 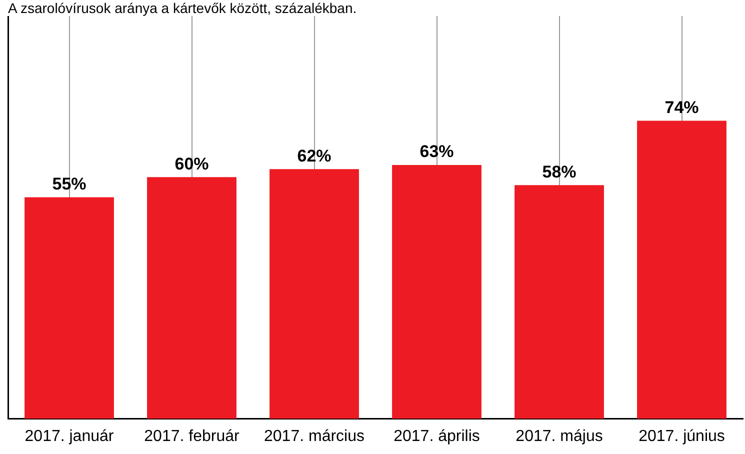 I want to click on data-label: 60%, so click(x=191, y=164).